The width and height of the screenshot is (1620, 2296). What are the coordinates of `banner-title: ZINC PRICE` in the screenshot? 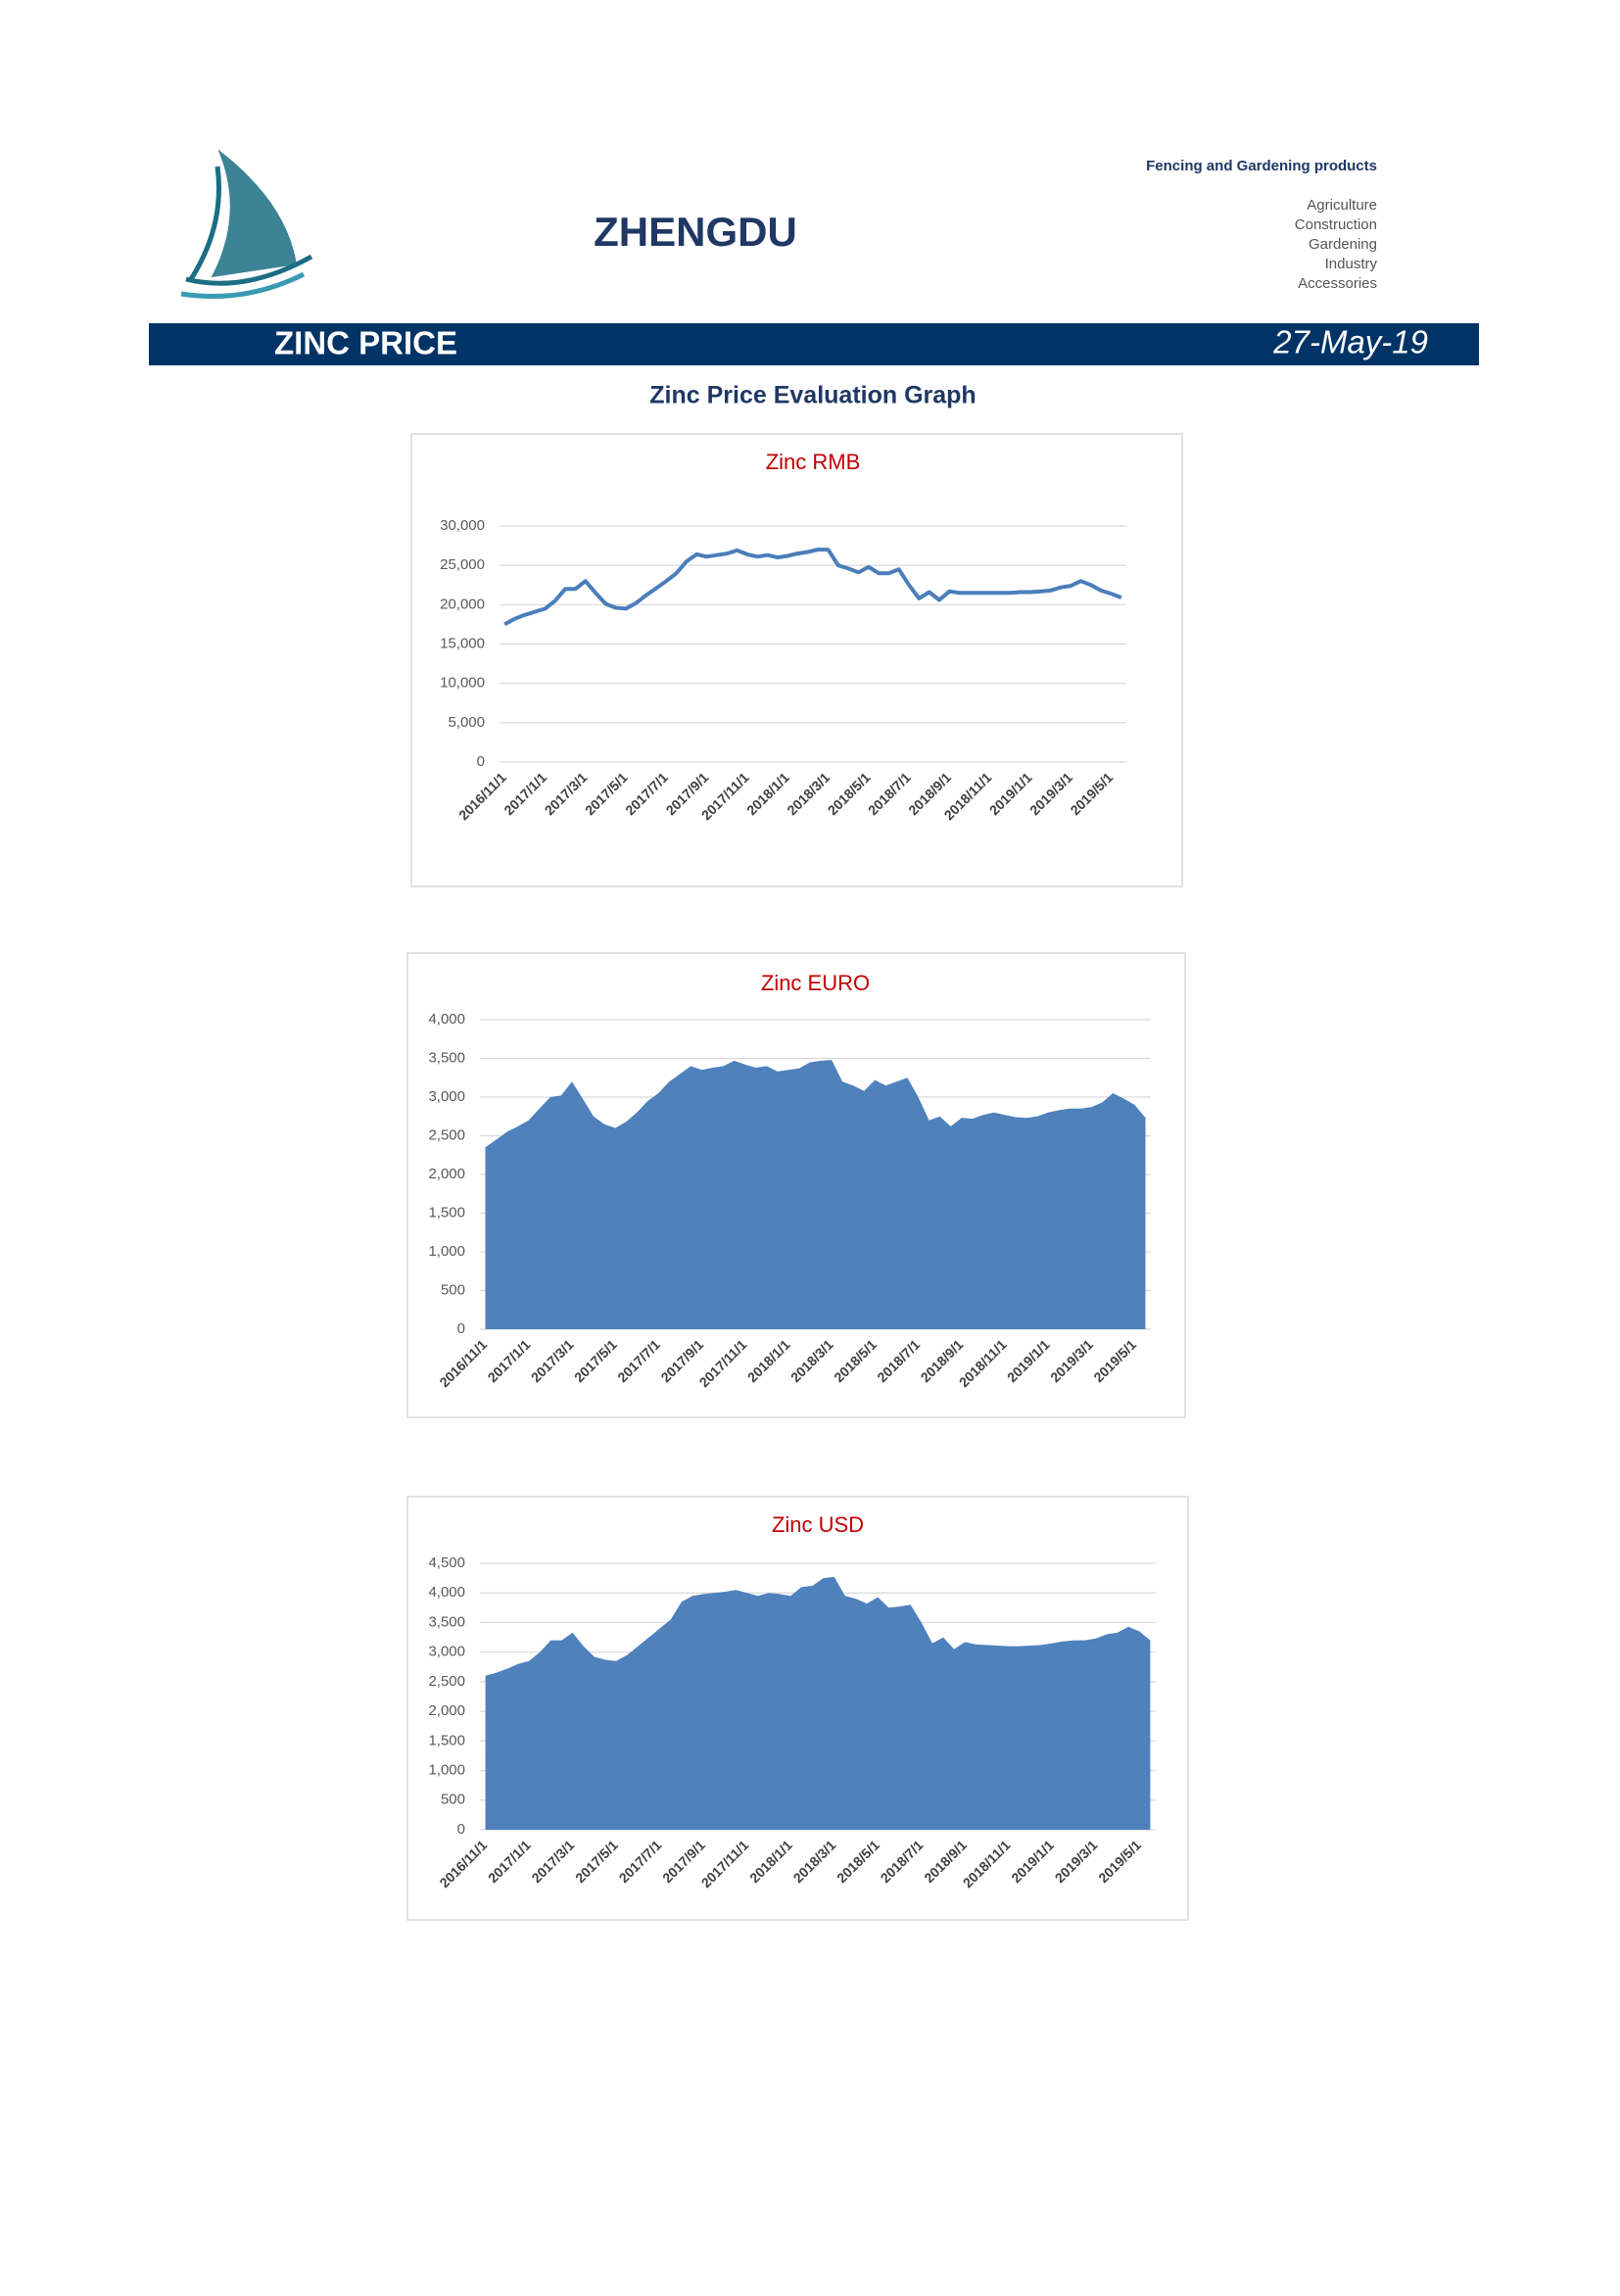 It's located at (365, 343).